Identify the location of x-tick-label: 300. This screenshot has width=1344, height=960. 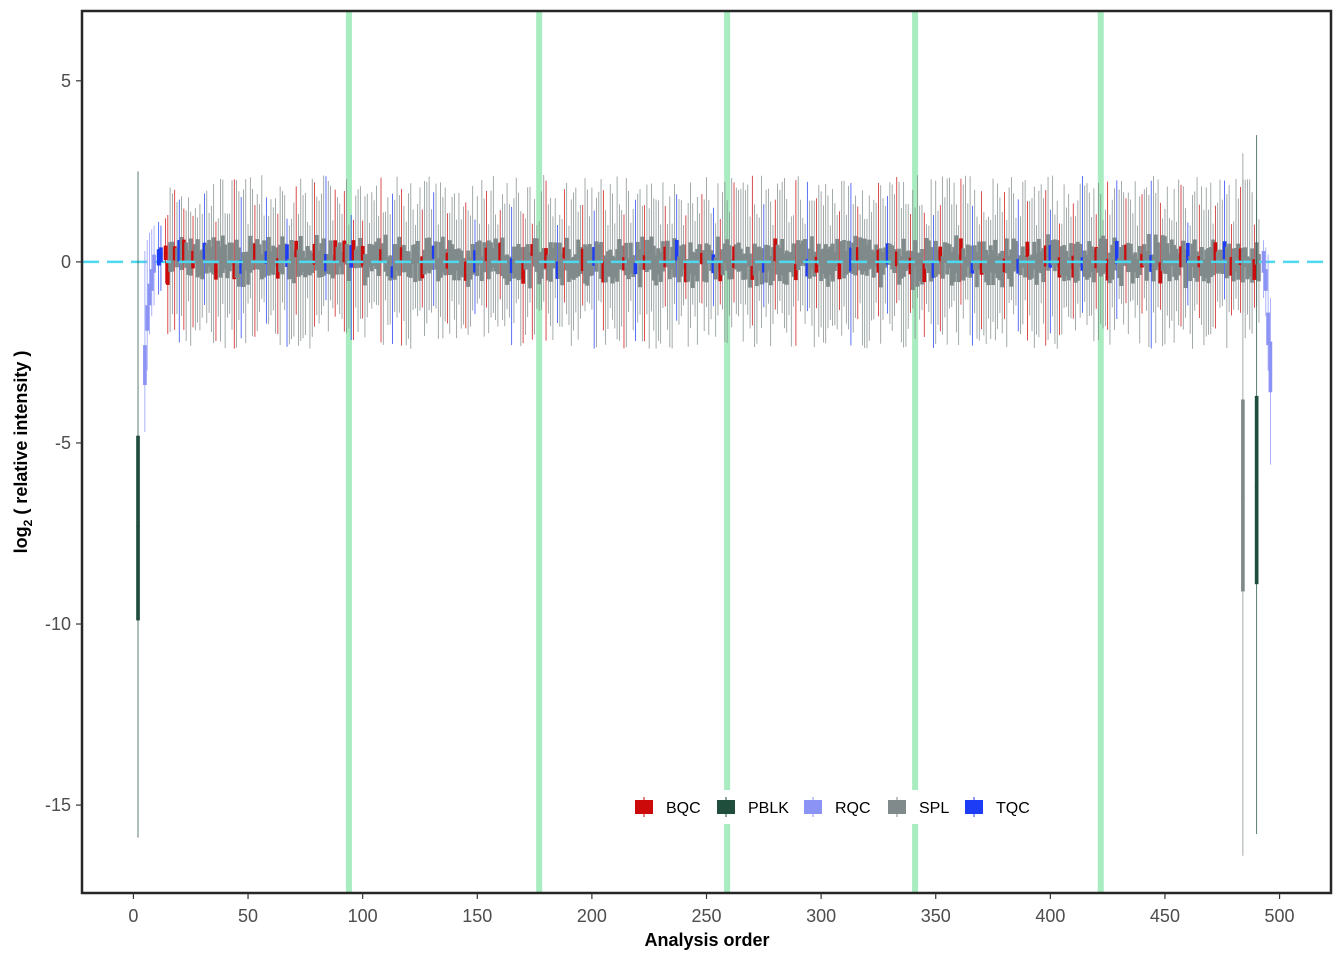
(821, 916).